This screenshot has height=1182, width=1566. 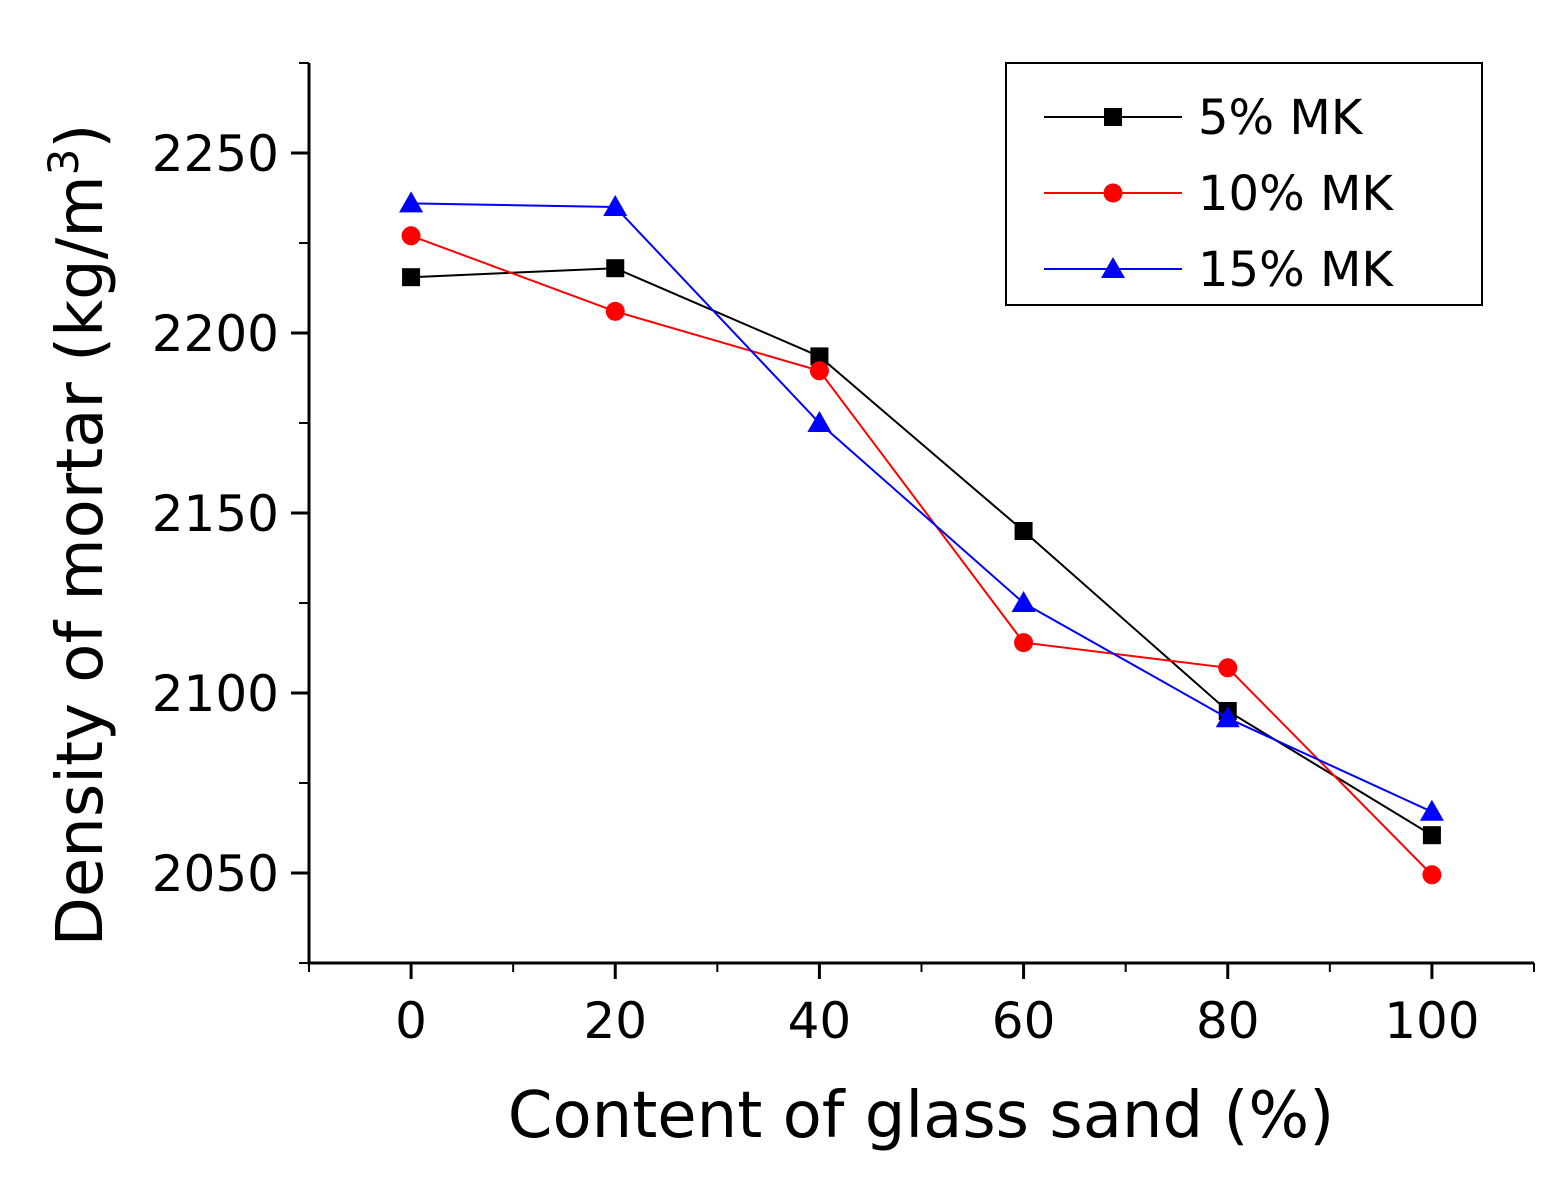 I want to click on x-axis-title: Content of glass sand (%), so click(x=921, y=1116).